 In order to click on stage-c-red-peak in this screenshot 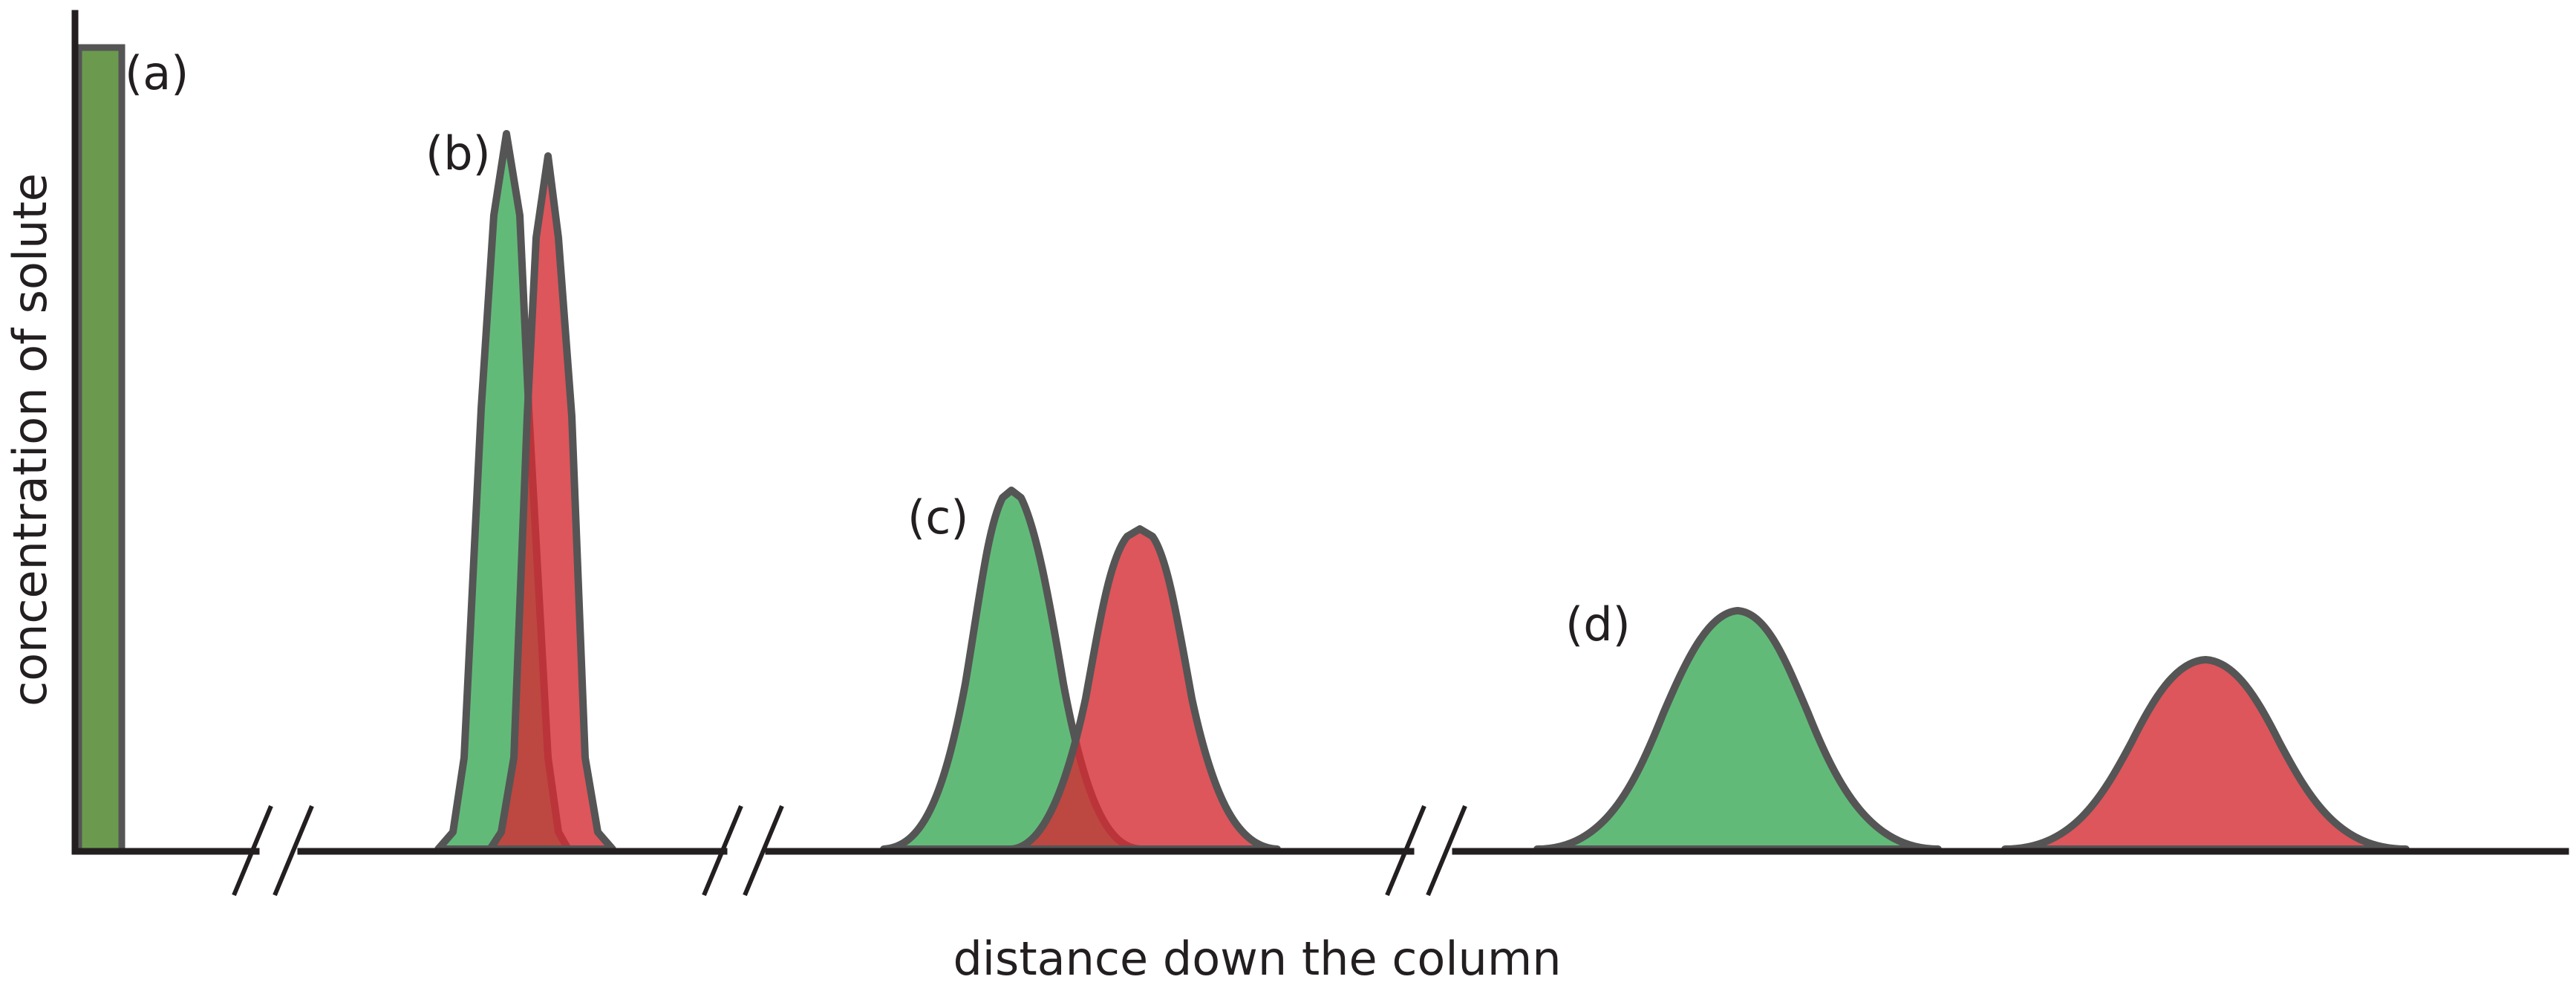, I will do `click(1144, 689)`.